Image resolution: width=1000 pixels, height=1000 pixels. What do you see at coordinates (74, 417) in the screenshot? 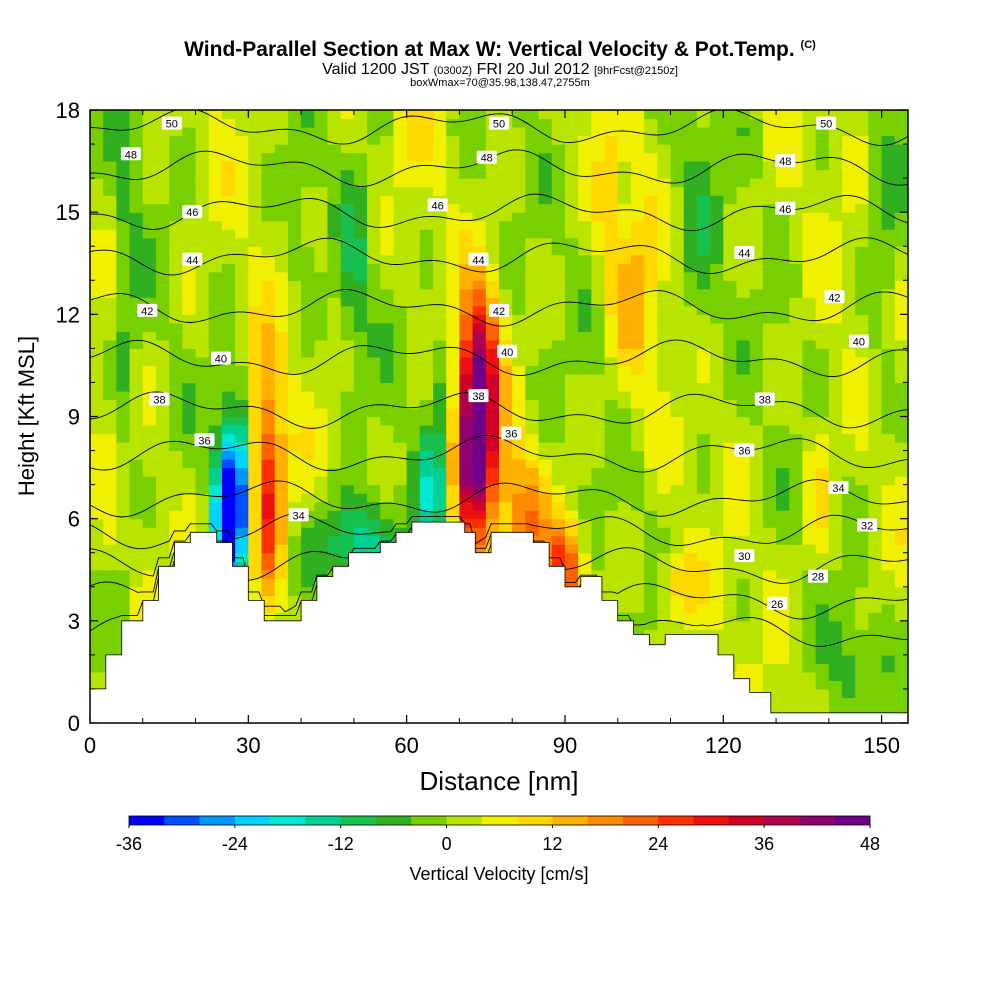
I see `y-tick-label: 9` at bounding box center [74, 417].